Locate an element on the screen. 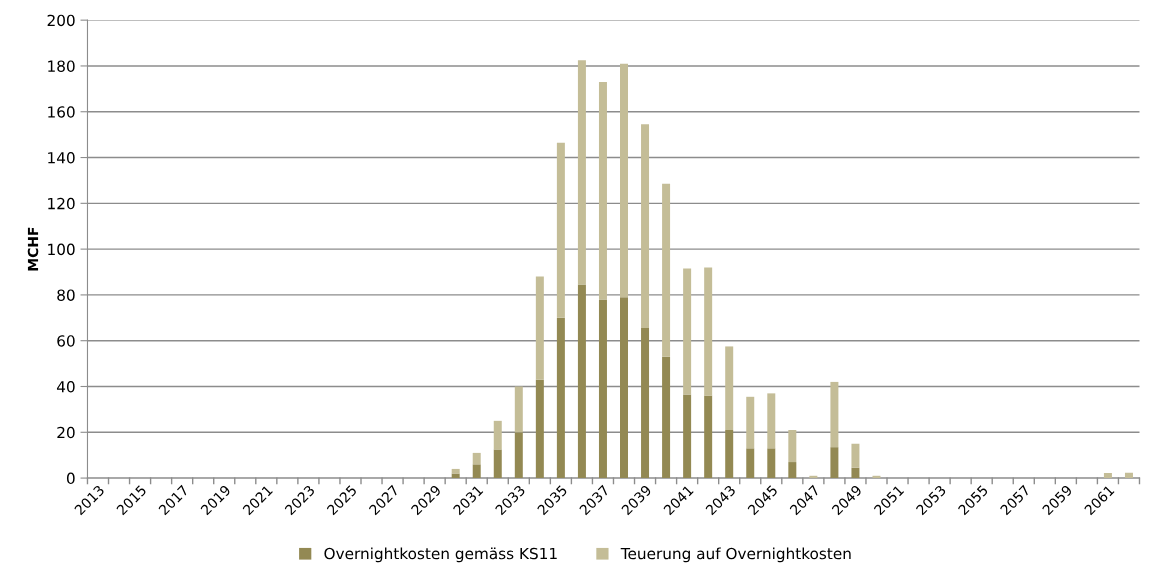 This screenshot has width=1151, height=576. y-tick-label: 80 is located at coordinates (66, 295).